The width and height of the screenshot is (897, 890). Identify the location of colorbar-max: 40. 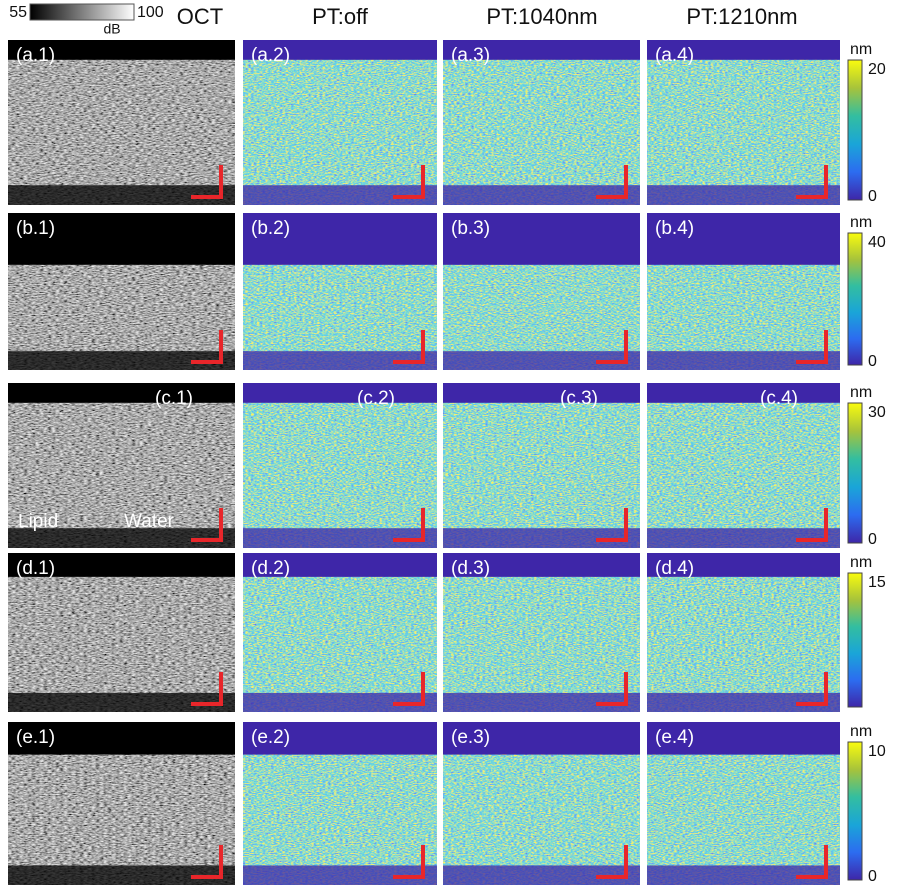
(877, 242).